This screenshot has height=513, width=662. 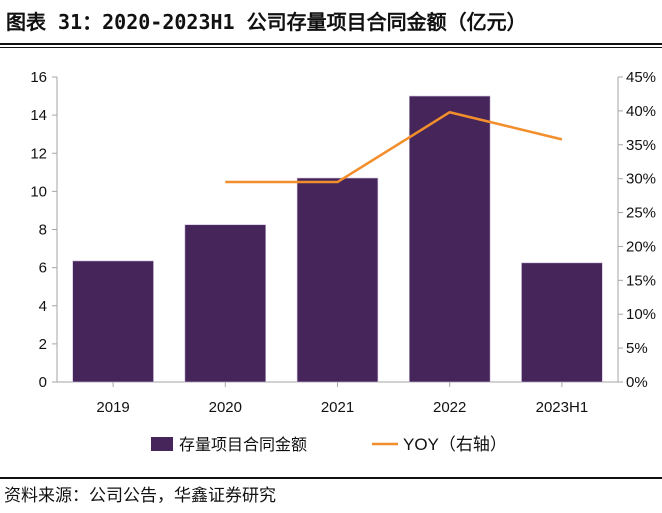 I want to click on bar-2022, so click(x=450, y=239).